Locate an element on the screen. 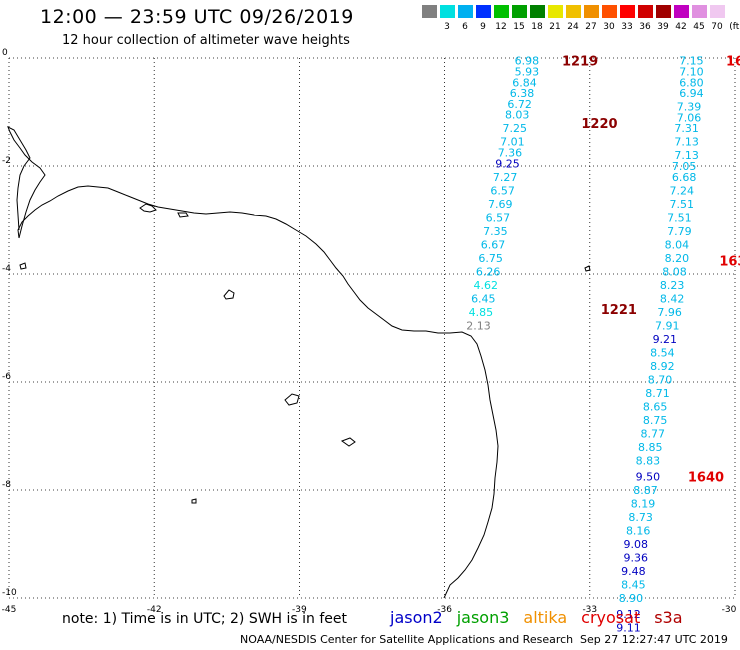 Image resolution: width=740 pixels, height=650 pixels. wave-height-label: 7.10 is located at coordinates (691, 72).